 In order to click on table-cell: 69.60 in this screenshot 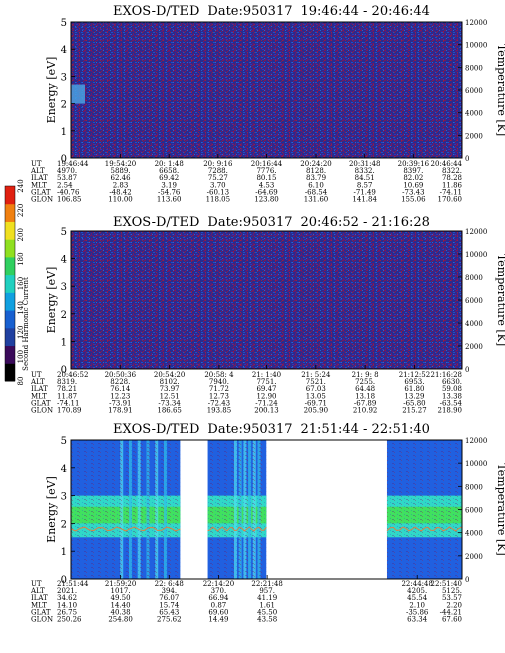, I will do `click(218, 612)`.